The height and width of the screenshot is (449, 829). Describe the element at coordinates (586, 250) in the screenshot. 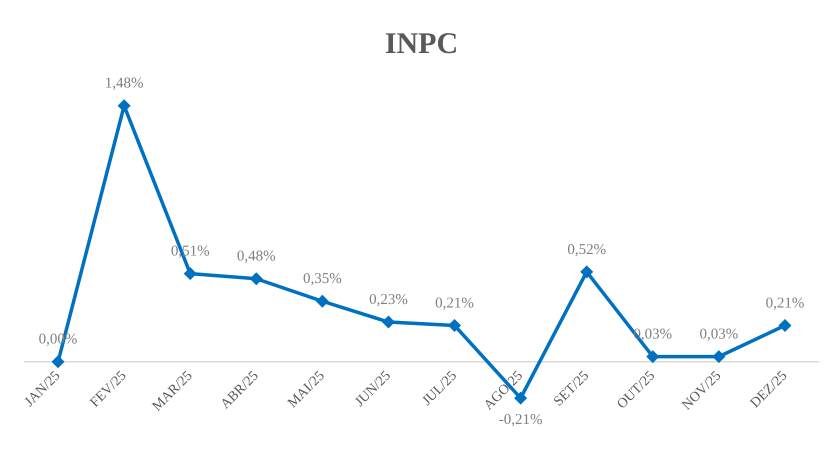

I see `data-label: 0,52%` at that location.